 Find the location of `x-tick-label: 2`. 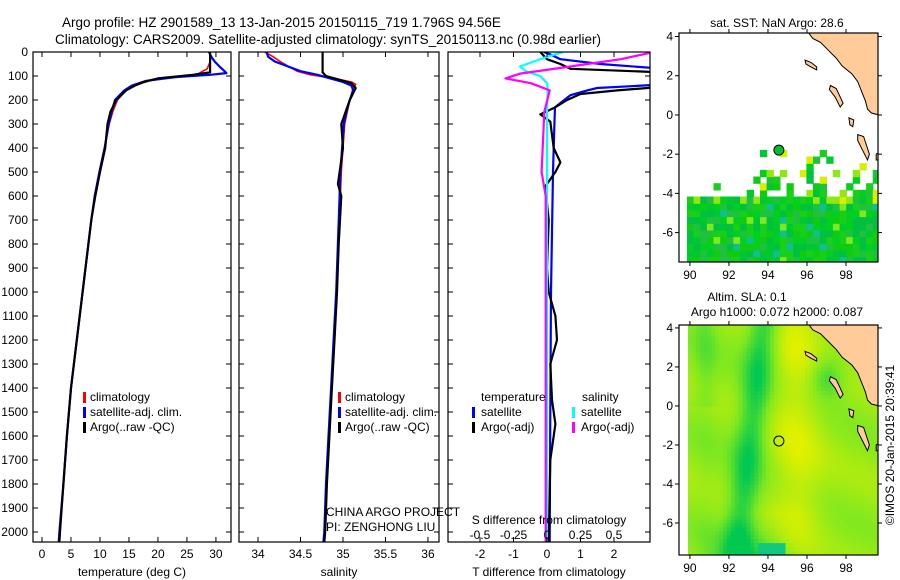

x-tick-label: 2 is located at coordinates (614, 554).